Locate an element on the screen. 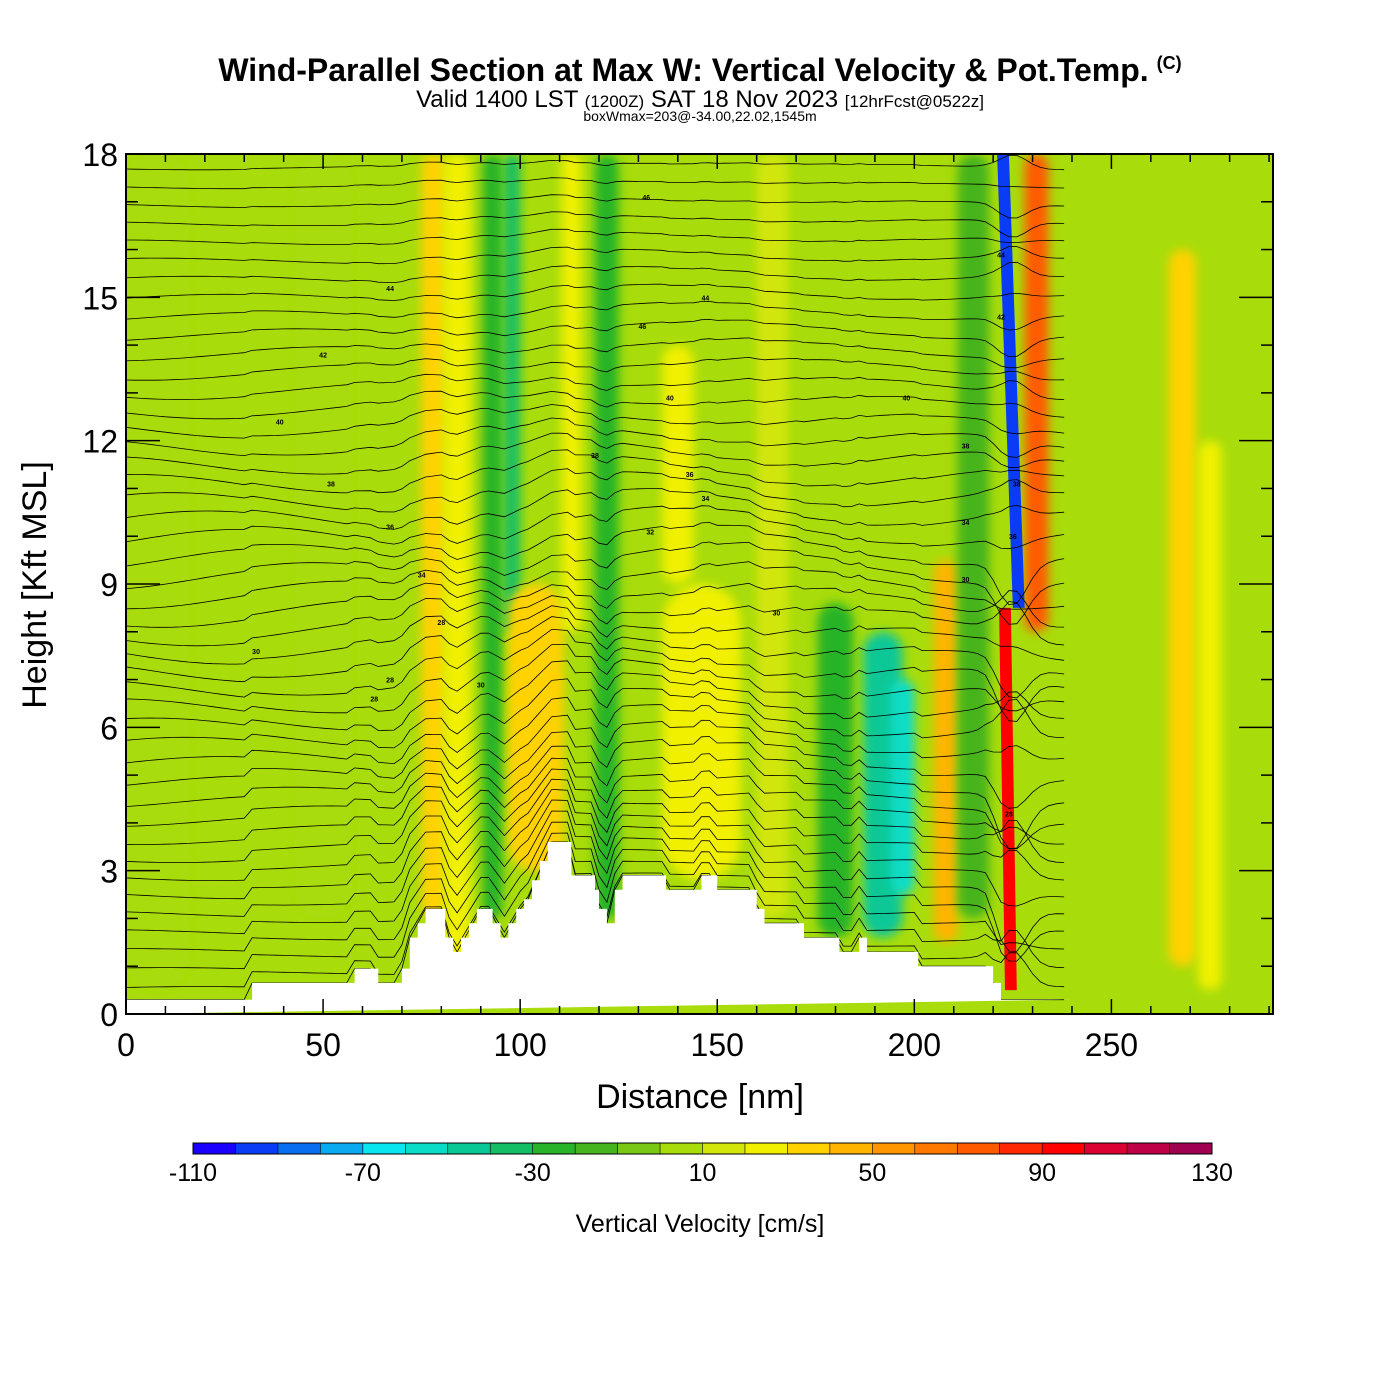 This screenshot has height=1400, width=1400. updraft-plume is located at coordinates (1008, 799).